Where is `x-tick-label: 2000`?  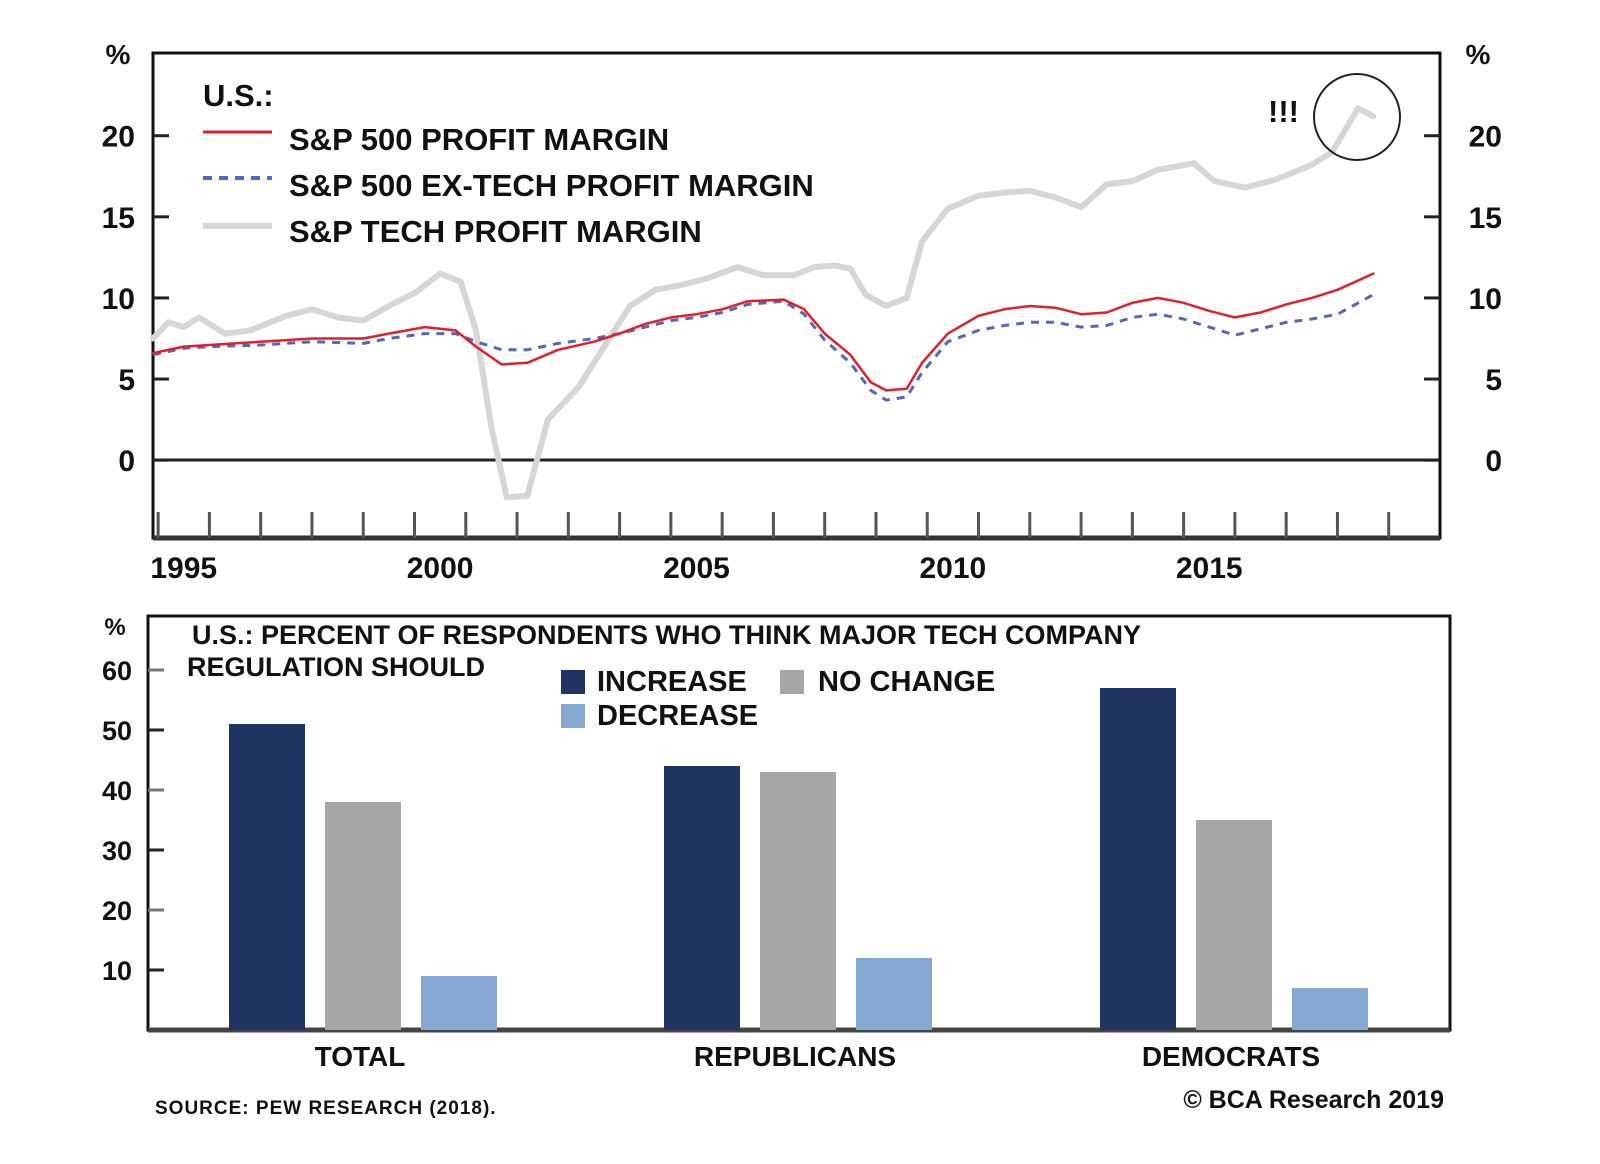
x-tick-label: 2000 is located at coordinates (440, 568).